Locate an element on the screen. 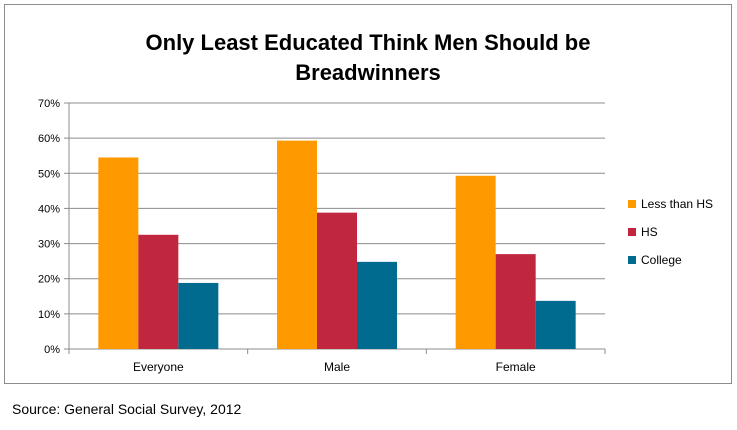 The image size is (737, 430). y-tick-label: 10% is located at coordinates (49, 315).